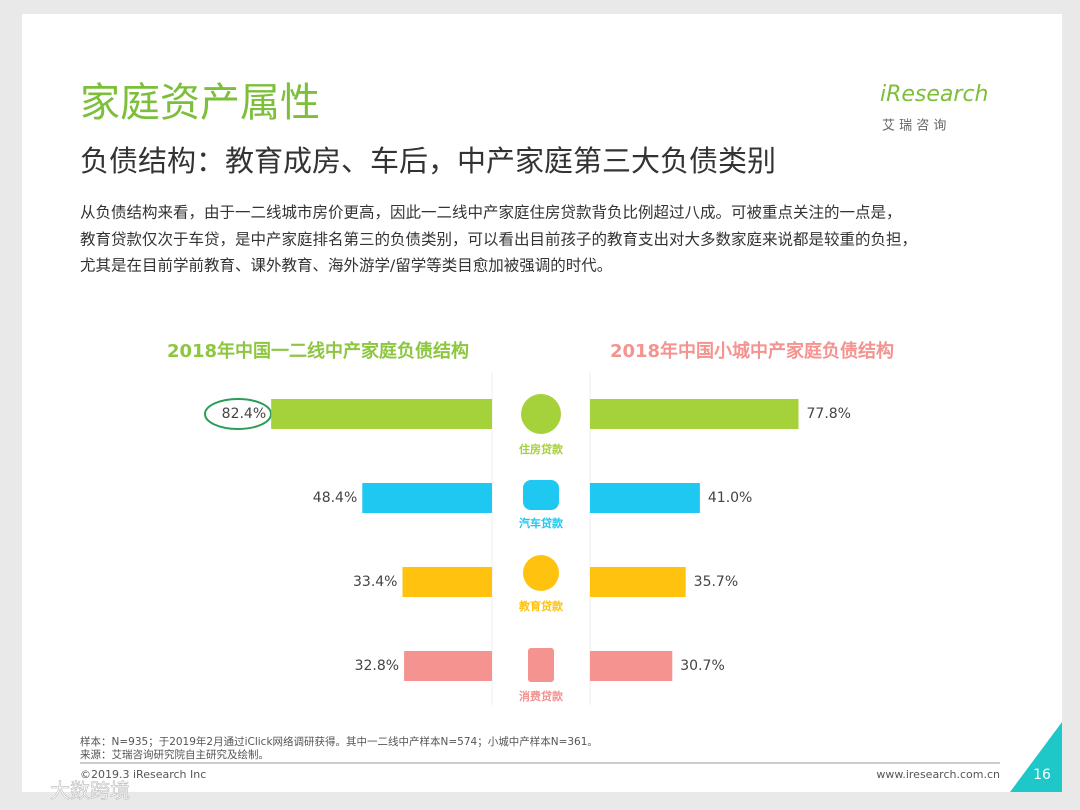 Image resolution: width=1080 pixels, height=810 pixels. Describe the element at coordinates (541, 495) in the screenshot. I see `car-icon` at that location.